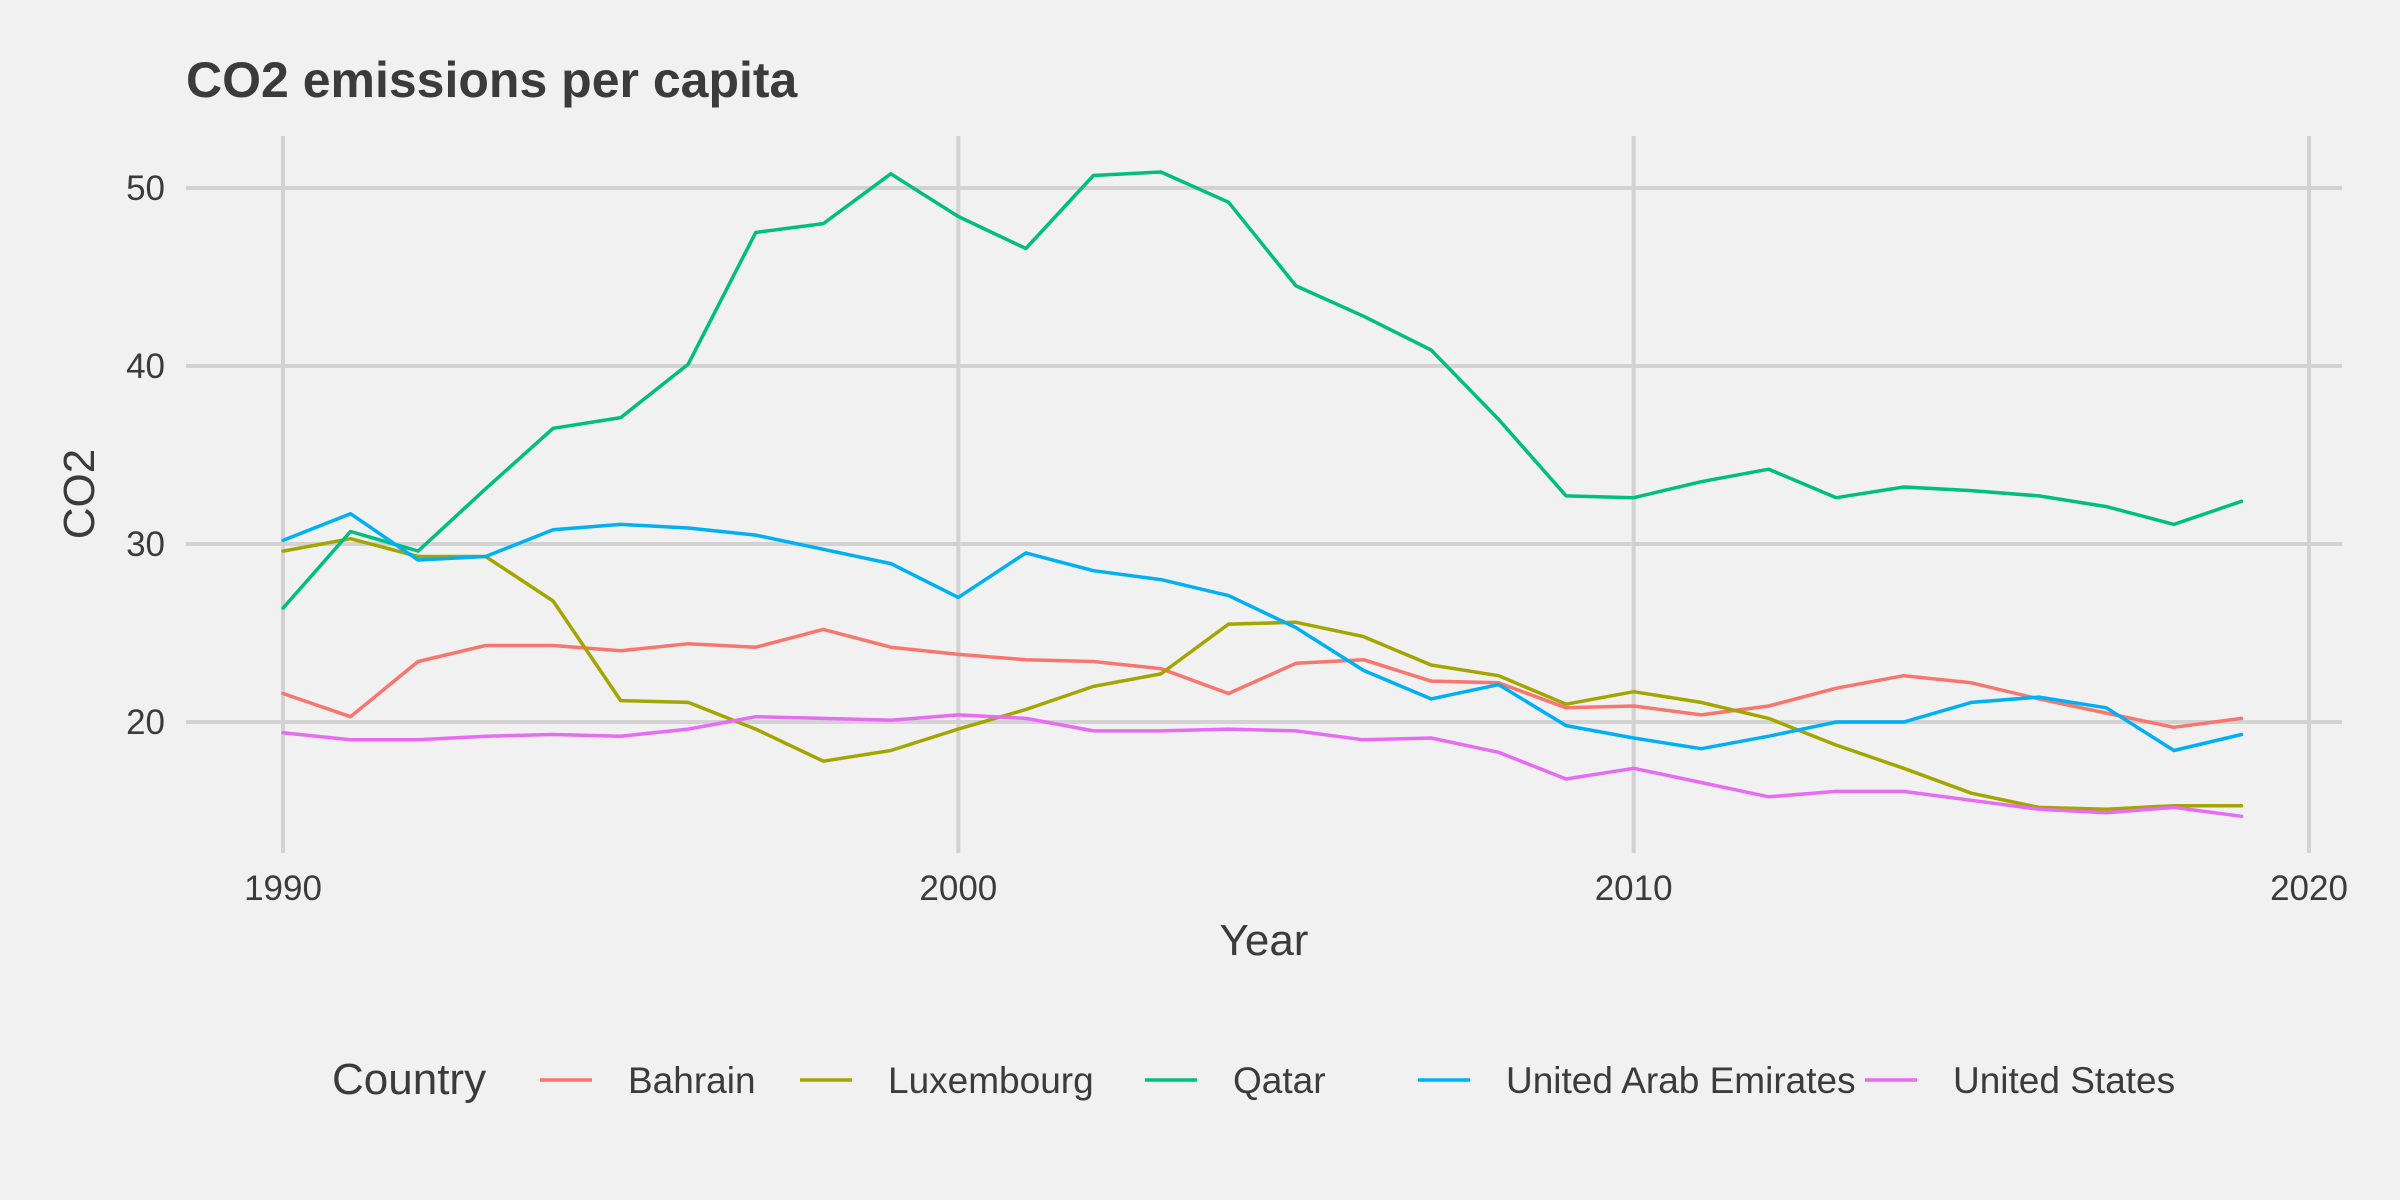 This screenshot has height=1200, width=2400. I want to click on legend-label-united-states: United States, so click(2064, 1080).